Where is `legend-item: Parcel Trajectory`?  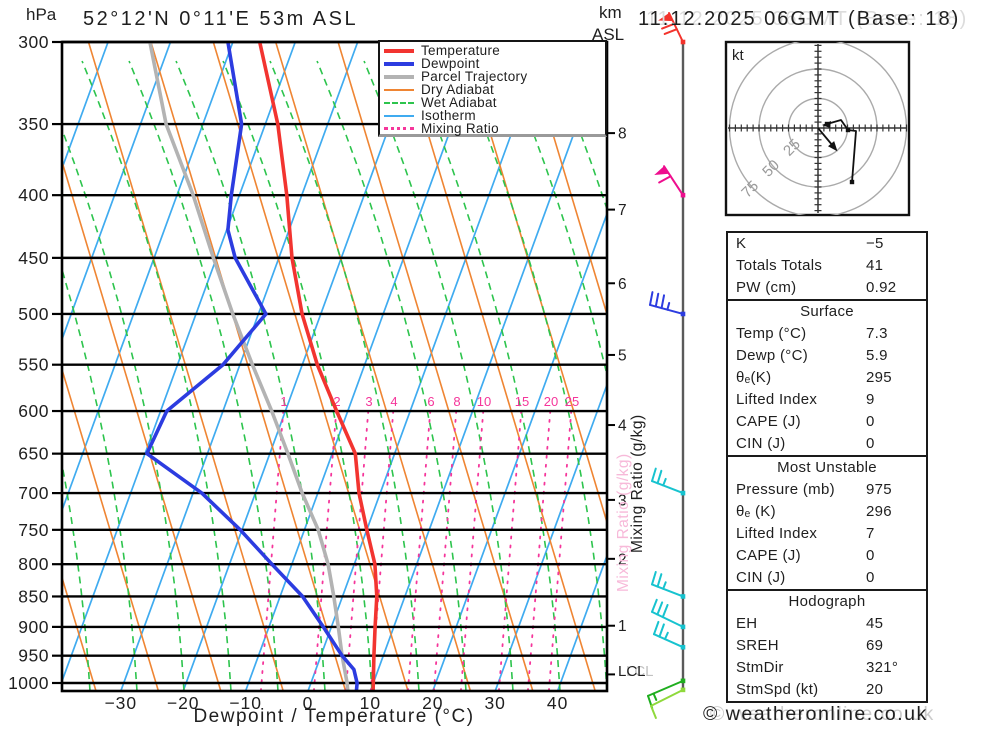
legend-item: Parcel Trajectory is located at coordinates (492, 76).